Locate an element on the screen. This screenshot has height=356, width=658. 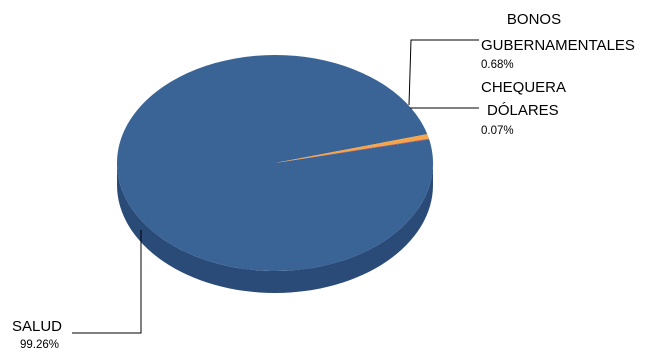
slice-value-chequera: 0.07% is located at coordinates (497, 131).